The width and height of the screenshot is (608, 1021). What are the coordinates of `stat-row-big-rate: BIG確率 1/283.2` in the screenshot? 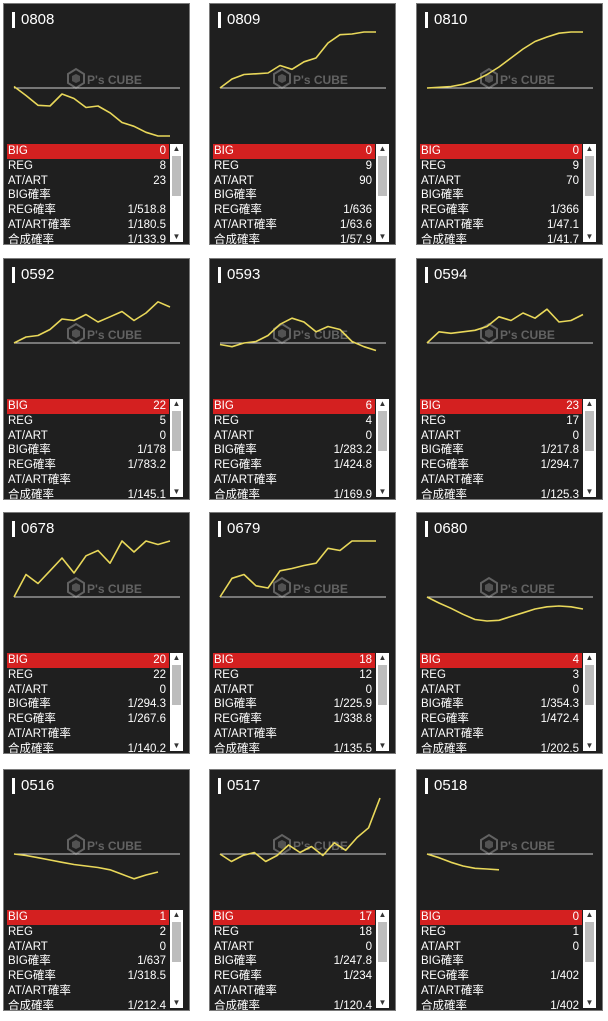 It's located at (294, 450).